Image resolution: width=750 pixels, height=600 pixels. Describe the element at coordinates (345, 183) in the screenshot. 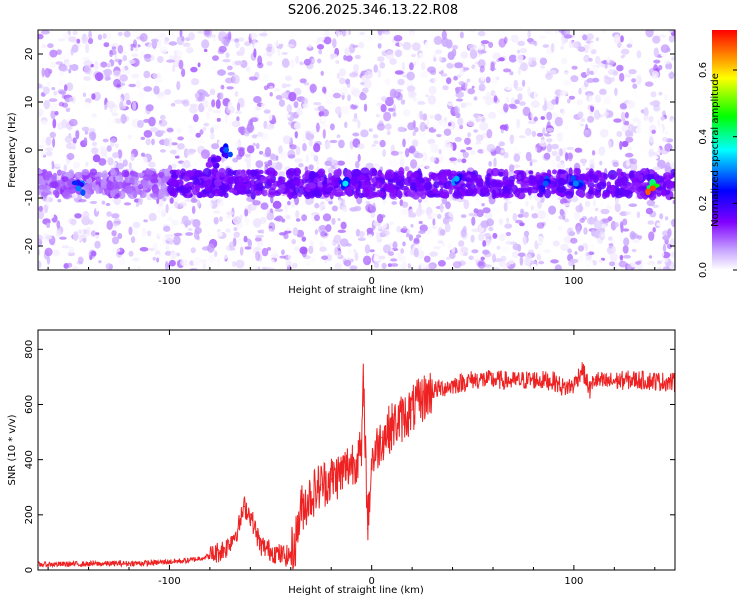

I see `heatmap-peak` at that location.